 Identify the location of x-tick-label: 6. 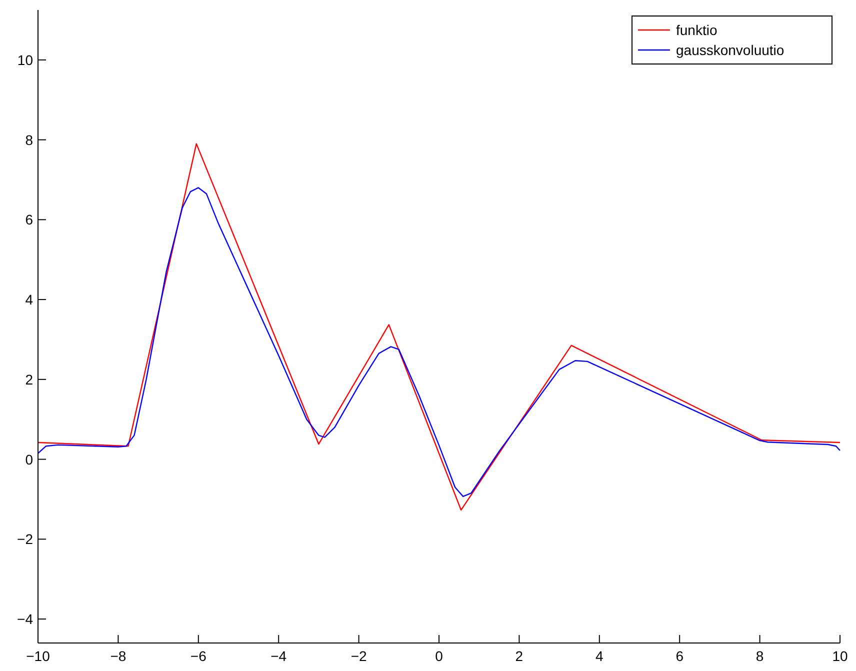
(680, 656).